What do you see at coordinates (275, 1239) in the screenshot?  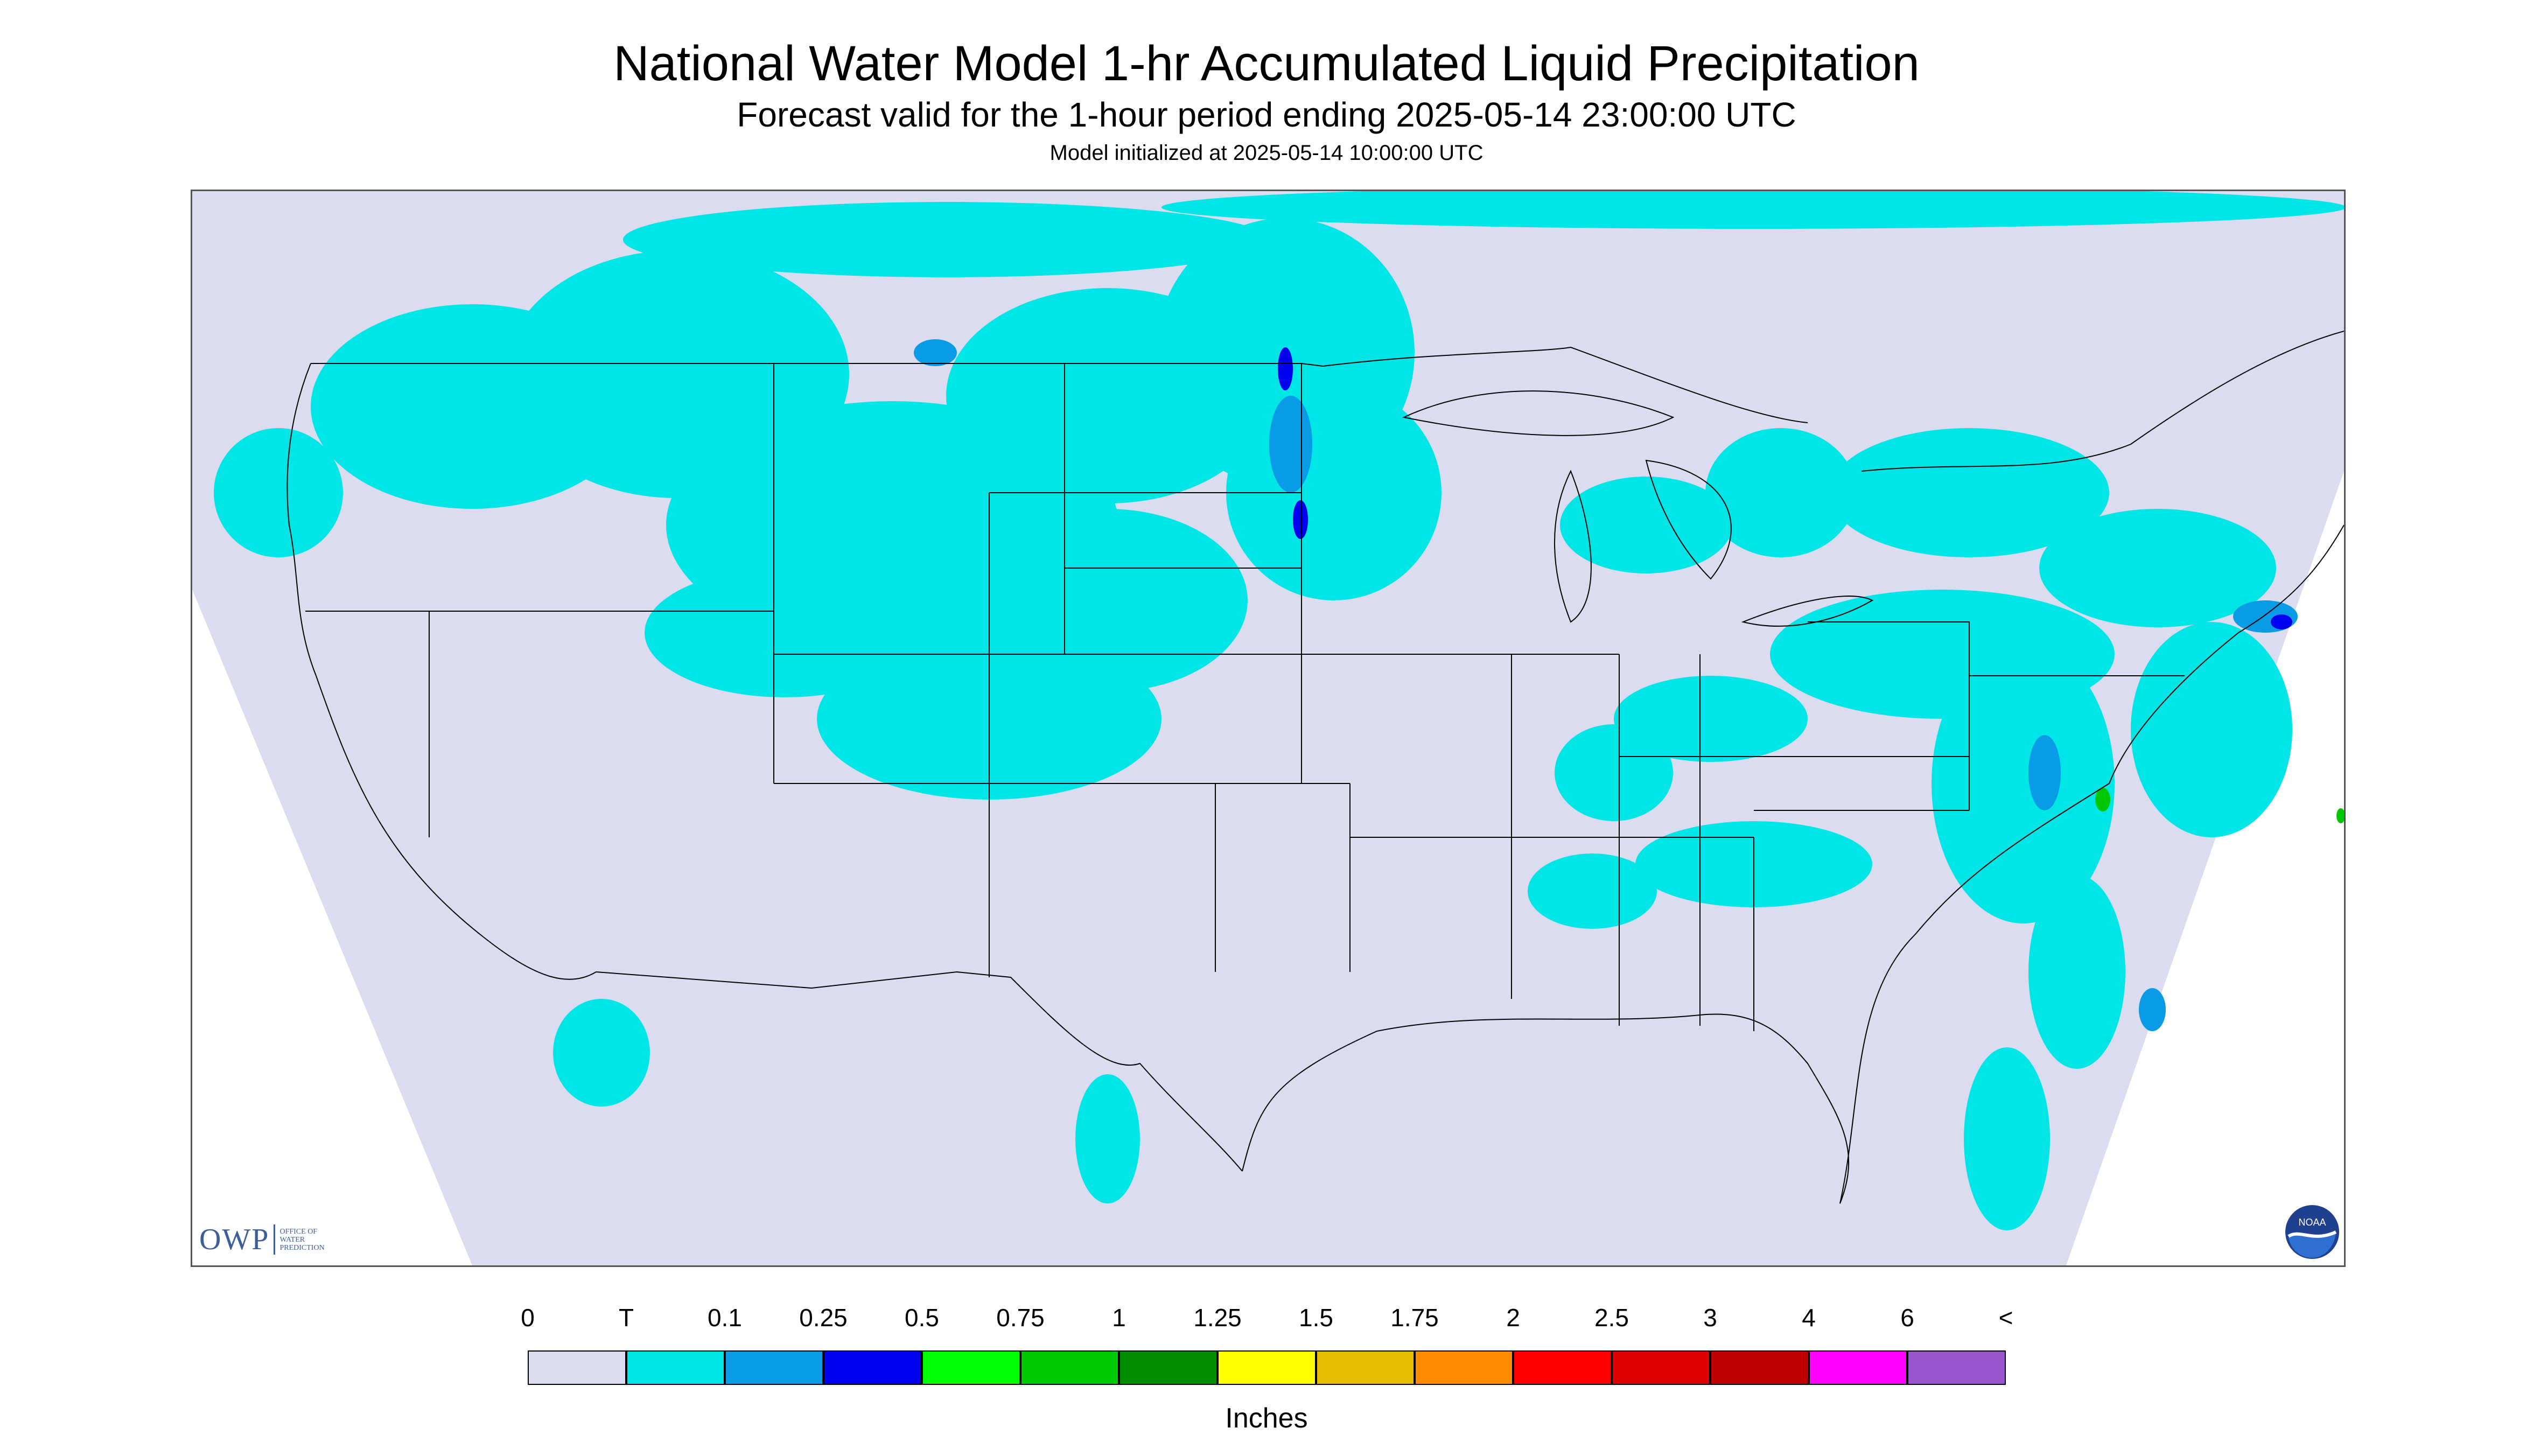 I see `owp-logo-divider` at bounding box center [275, 1239].